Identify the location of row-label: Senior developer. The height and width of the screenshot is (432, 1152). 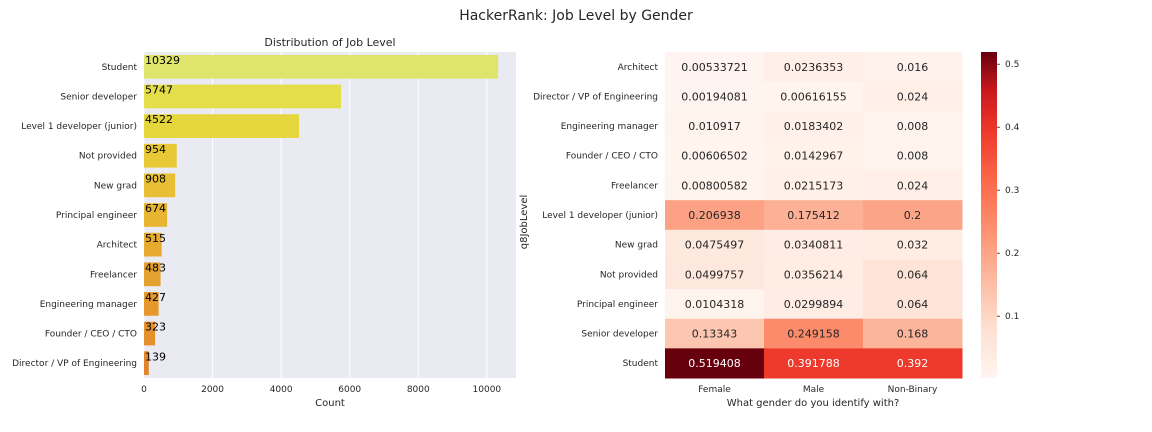
(619, 335).